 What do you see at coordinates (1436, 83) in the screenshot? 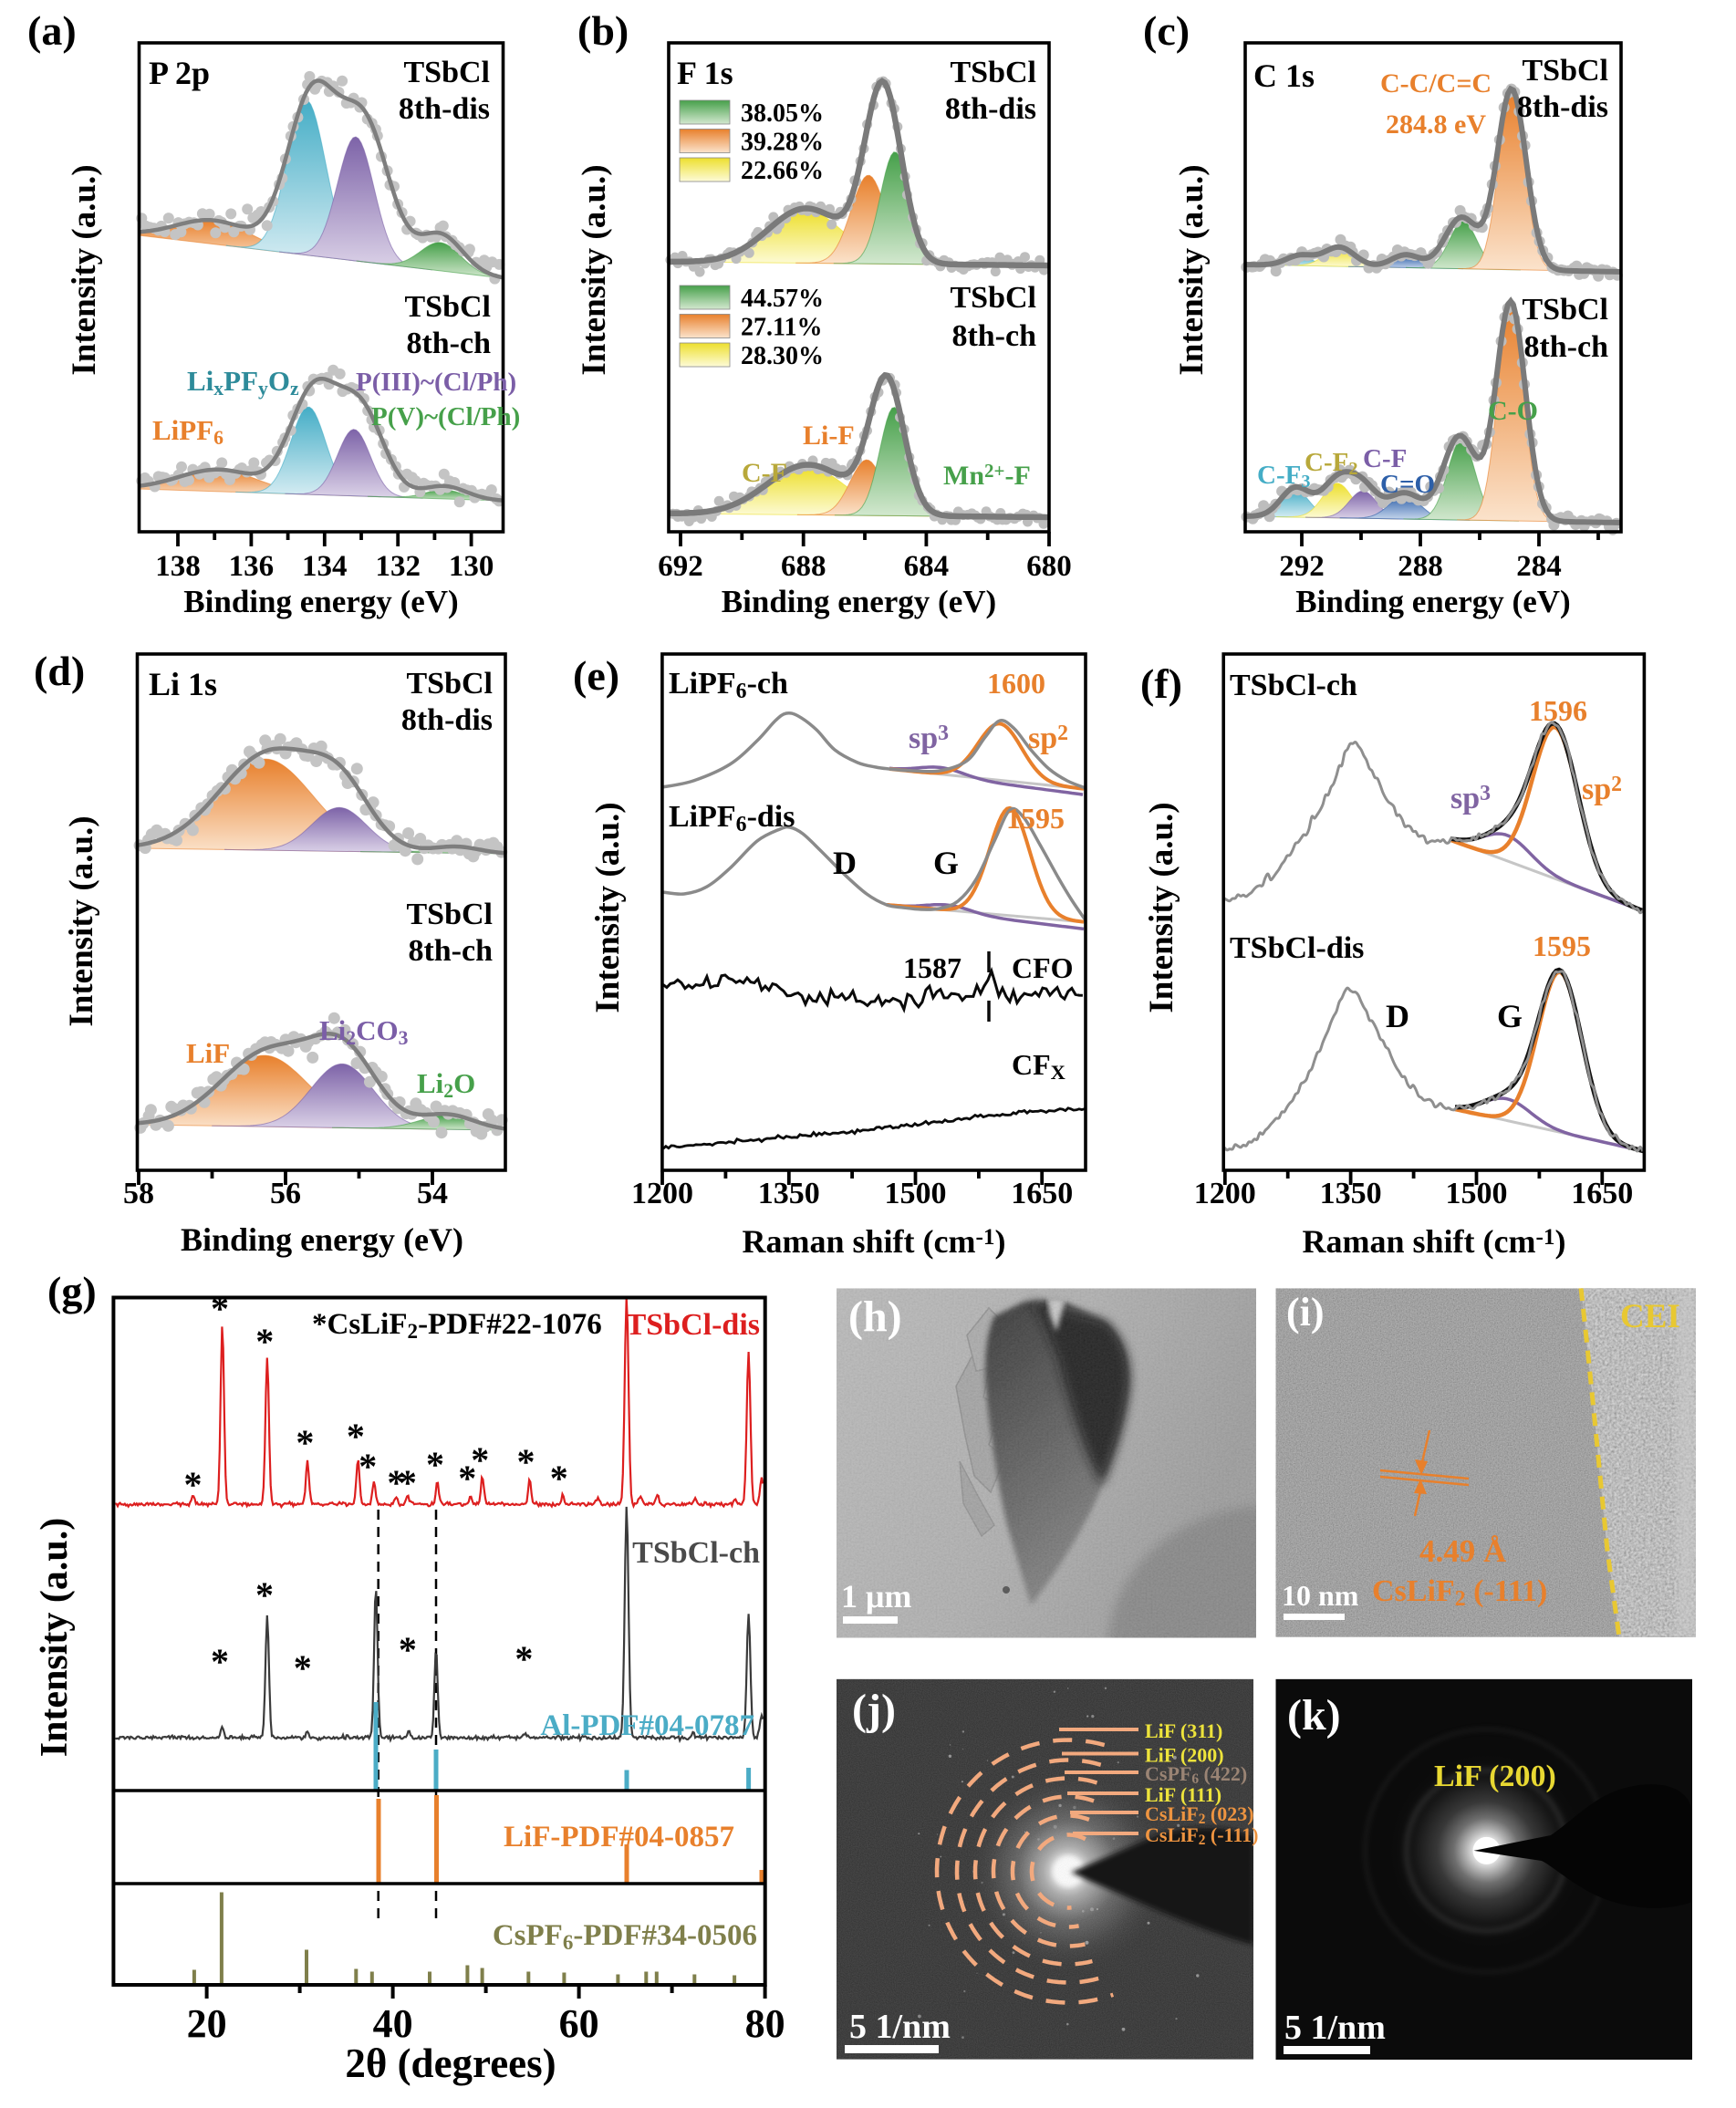
I see `svg-text: C-C/C=C` at bounding box center [1436, 83].